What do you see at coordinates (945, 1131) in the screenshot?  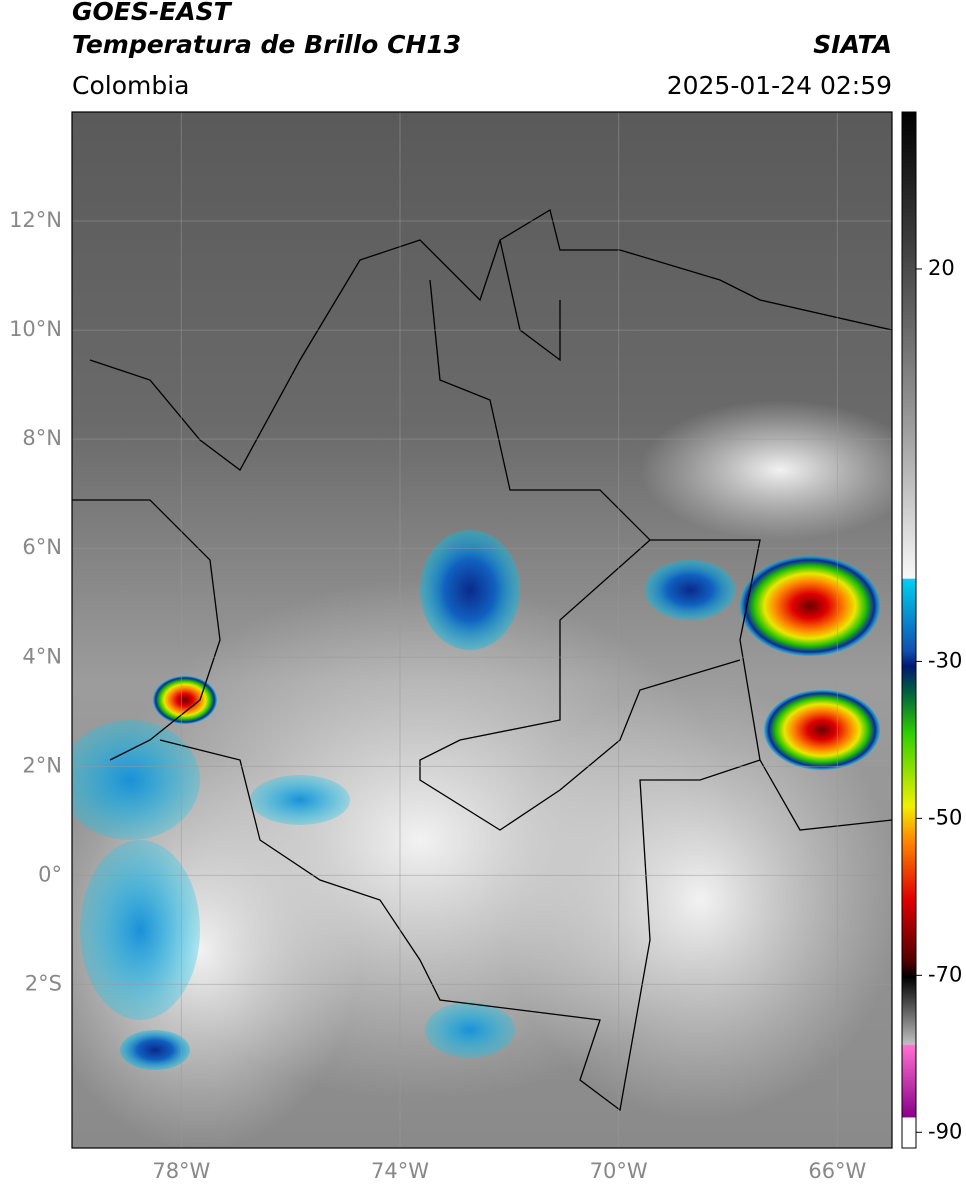 I see `colorbar-tick-label: -90` at bounding box center [945, 1131].